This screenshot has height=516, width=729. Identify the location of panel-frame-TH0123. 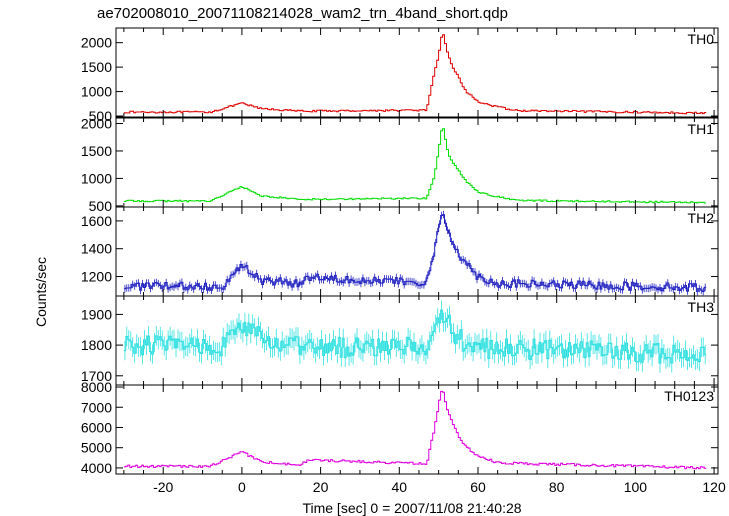
(417, 429).